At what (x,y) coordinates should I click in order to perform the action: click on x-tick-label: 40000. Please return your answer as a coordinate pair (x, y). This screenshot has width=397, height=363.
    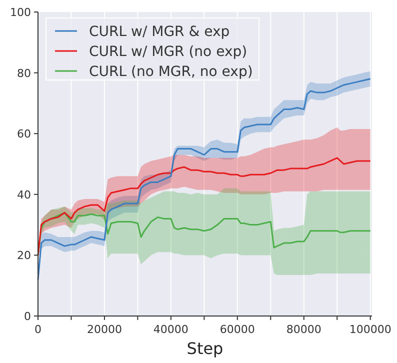
    Looking at the image, I should click on (170, 329).